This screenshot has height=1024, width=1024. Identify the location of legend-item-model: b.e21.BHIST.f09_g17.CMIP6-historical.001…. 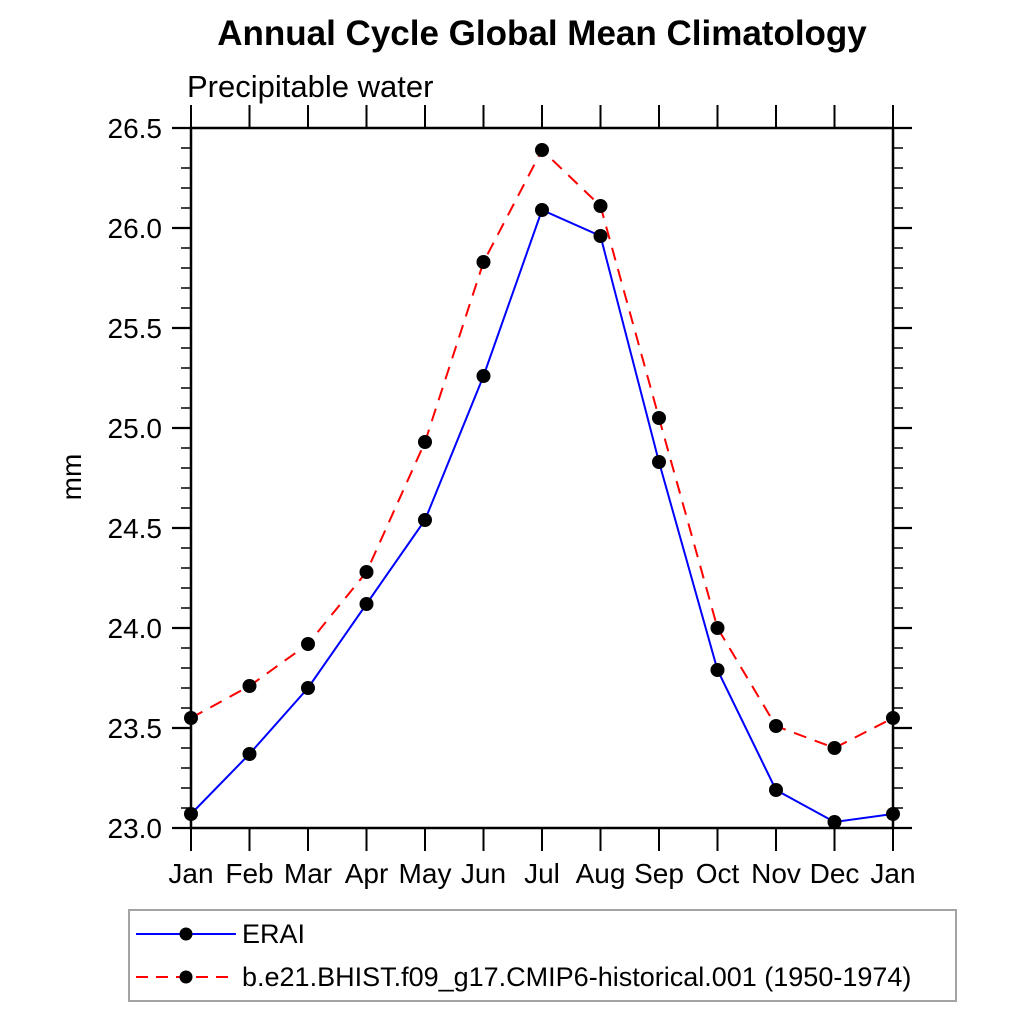
(522, 977).